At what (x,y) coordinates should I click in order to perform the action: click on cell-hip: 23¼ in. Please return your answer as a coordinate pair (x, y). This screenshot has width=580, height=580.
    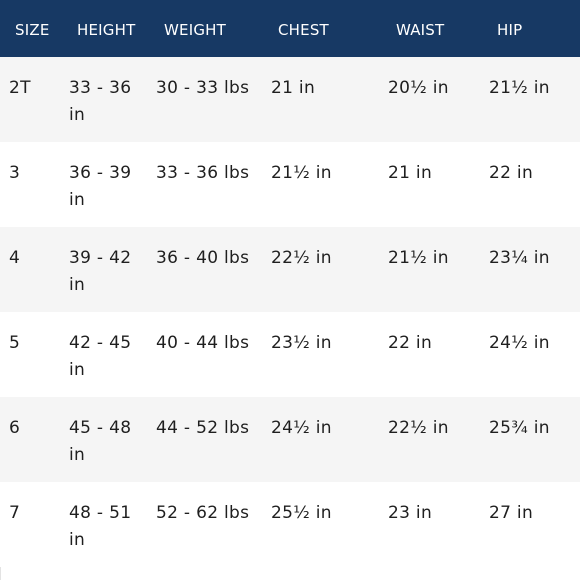
    Looking at the image, I should click on (519, 258).